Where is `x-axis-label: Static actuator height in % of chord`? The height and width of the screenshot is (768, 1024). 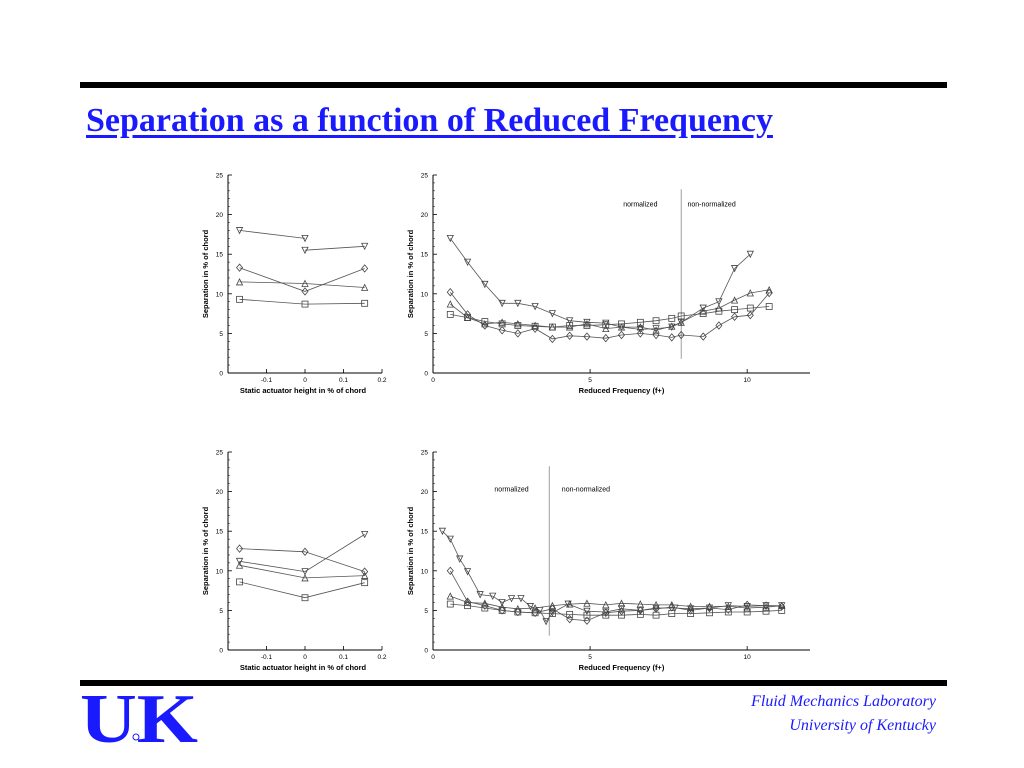 x-axis-label: Static actuator height in % of chord is located at coordinates (303, 667).